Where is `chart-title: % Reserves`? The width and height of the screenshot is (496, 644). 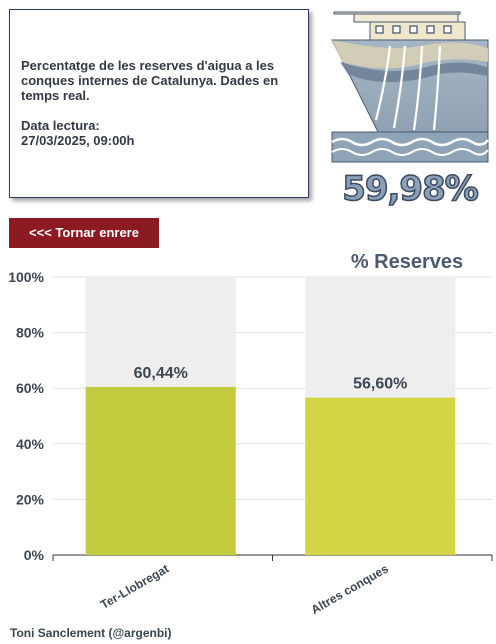 chart-title: % Reserves is located at coordinates (407, 262).